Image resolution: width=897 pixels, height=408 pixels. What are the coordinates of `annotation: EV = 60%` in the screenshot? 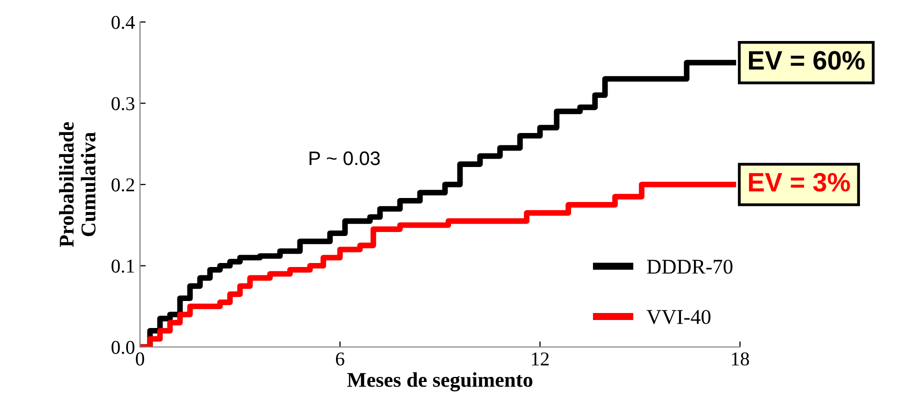 It's located at (806, 60).